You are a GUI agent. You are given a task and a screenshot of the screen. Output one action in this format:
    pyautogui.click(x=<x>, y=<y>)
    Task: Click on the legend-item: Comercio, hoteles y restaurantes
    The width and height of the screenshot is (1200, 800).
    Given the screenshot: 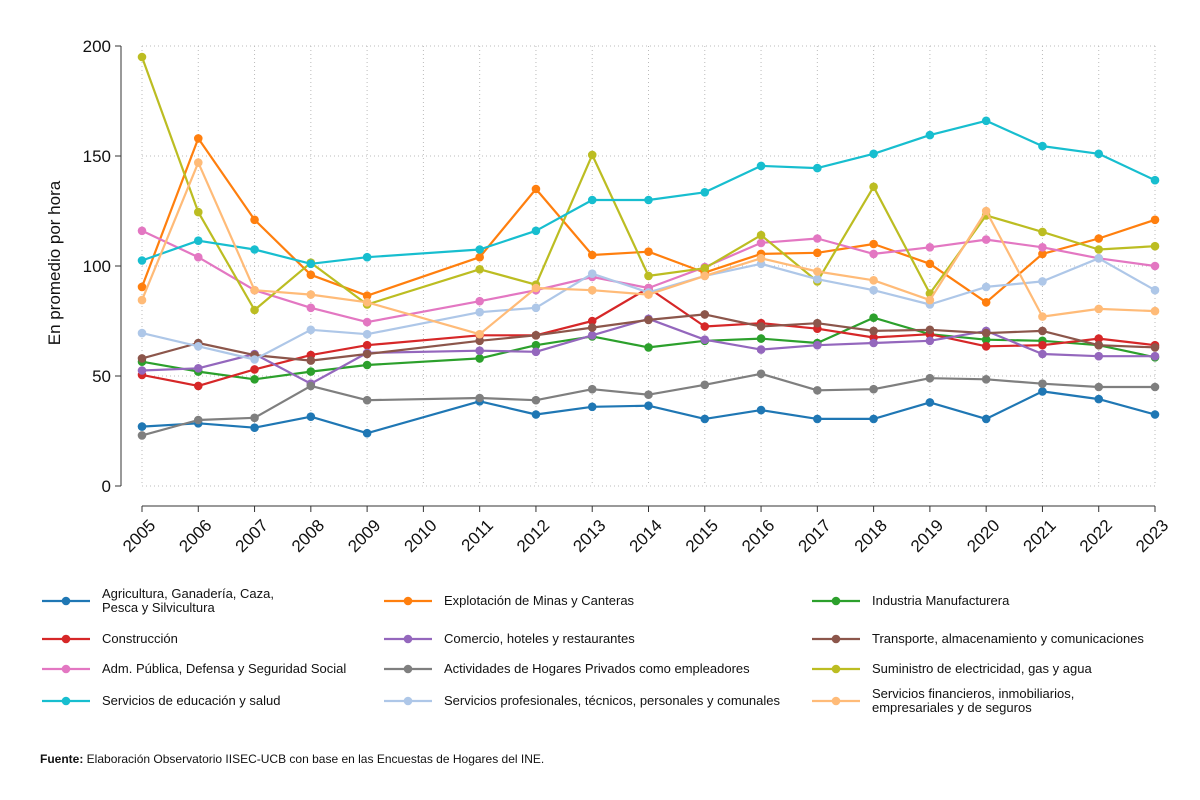 What is the action you would take?
    pyautogui.click(x=508, y=639)
    